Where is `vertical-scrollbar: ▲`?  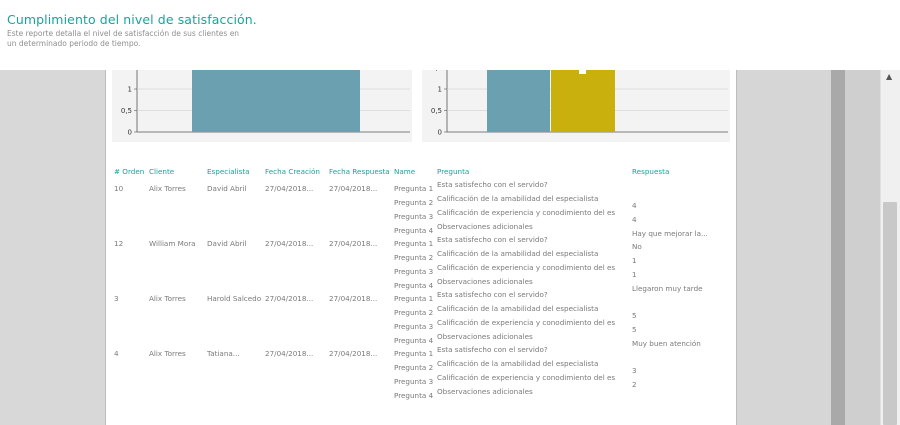
vertical-scrollbar: ▲ is located at coordinates (890, 247).